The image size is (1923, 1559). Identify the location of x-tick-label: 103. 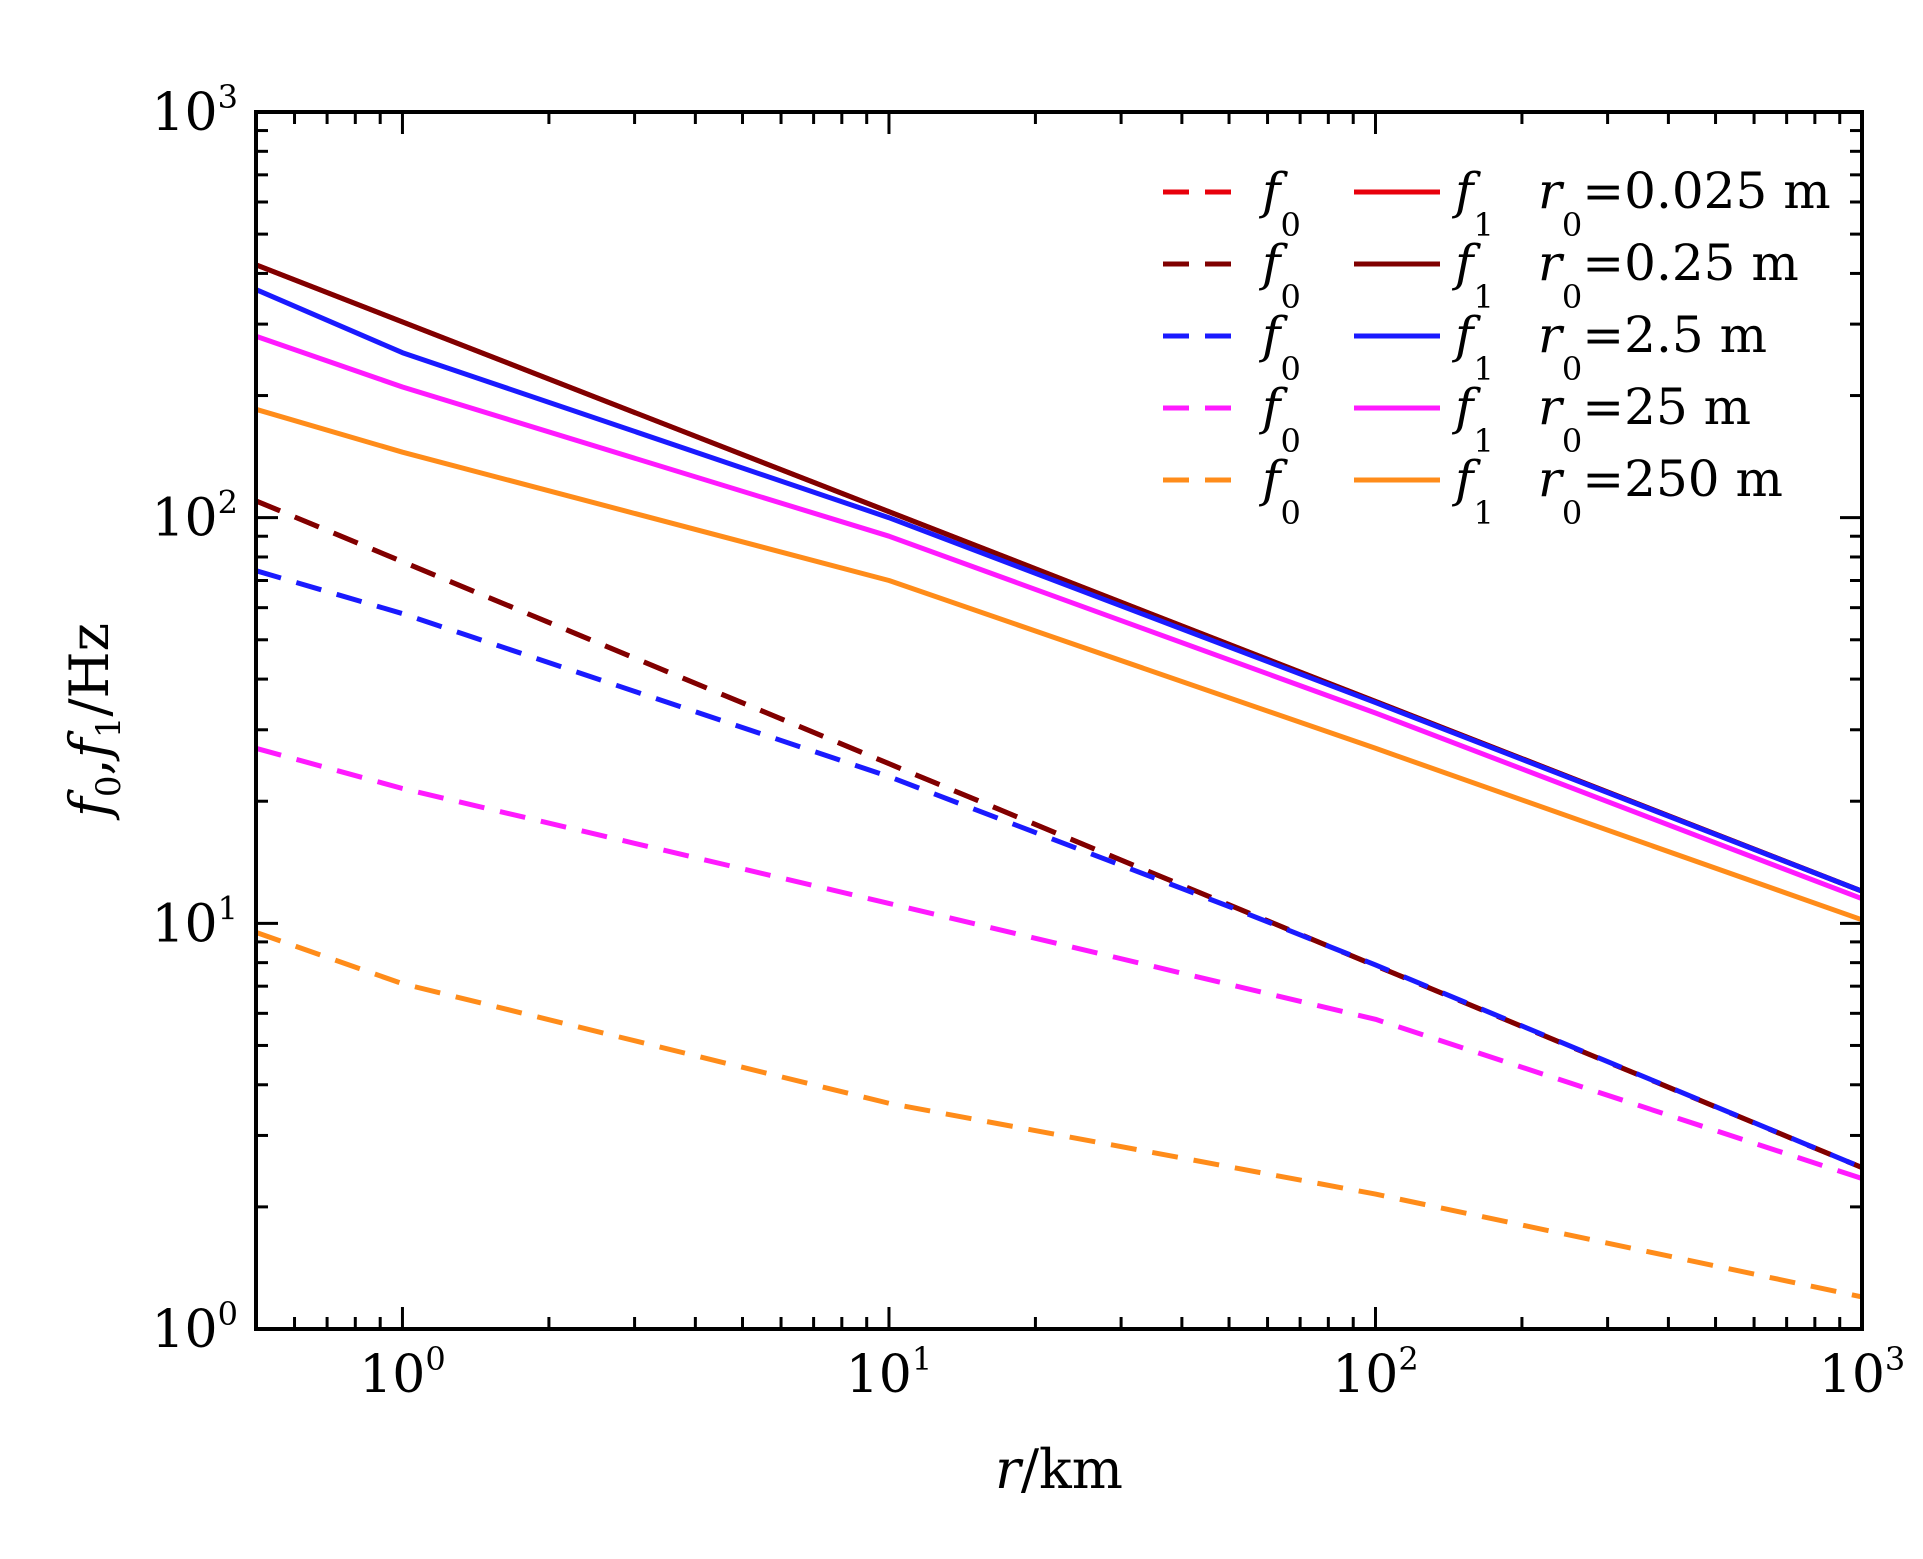
(1862, 1372).